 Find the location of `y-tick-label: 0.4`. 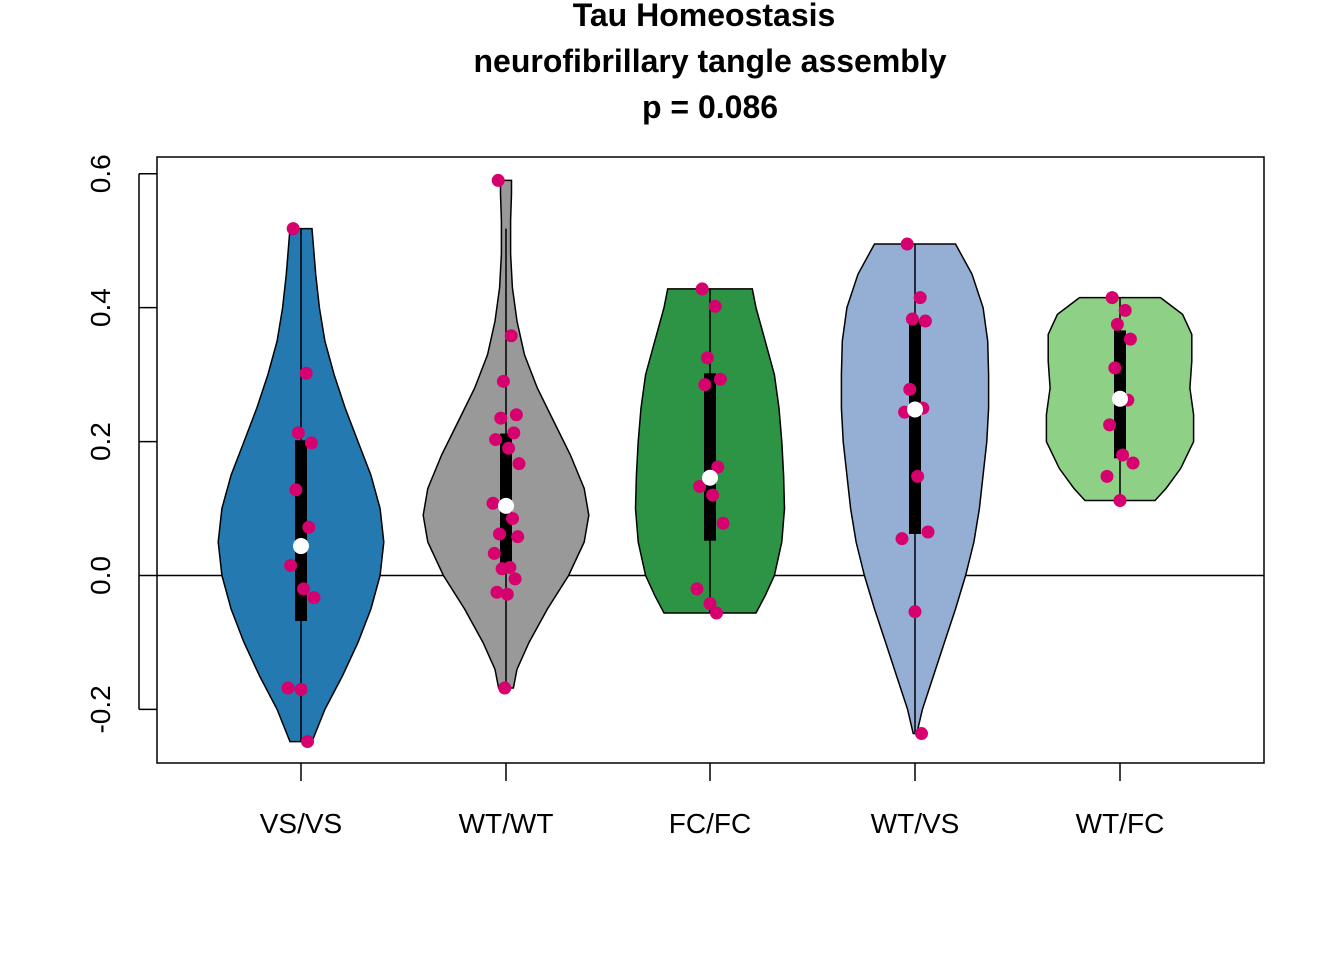

y-tick-label: 0.4 is located at coordinates (100, 307).